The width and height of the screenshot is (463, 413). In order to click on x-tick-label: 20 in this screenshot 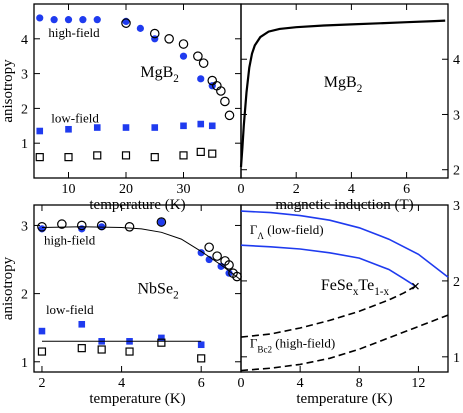, I will do `click(126, 189)`.